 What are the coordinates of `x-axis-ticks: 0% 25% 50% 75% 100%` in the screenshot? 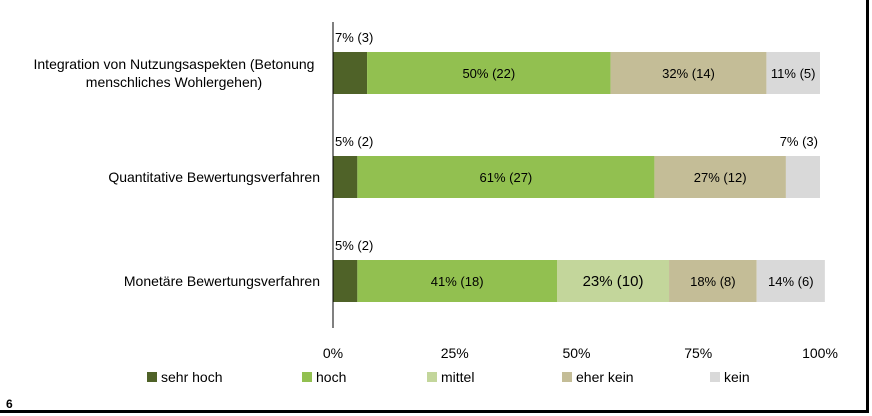 It's located at (580, 353).